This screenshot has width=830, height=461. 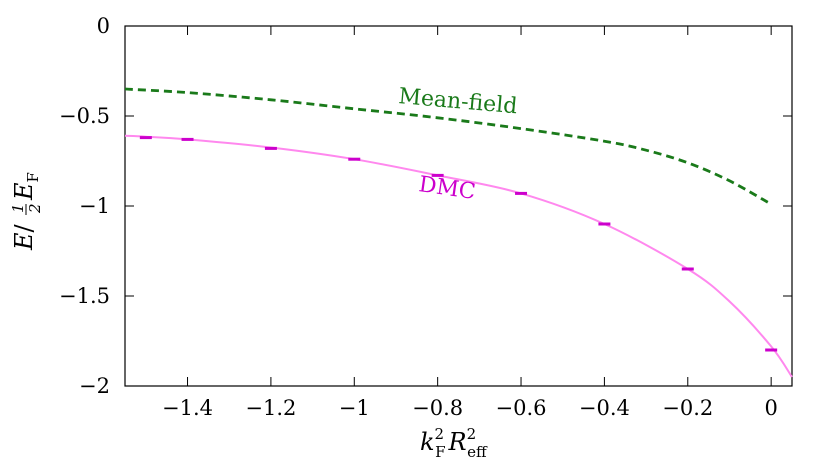 What do you see at coordinates (84, 116) in the screenshot?
I see `y-tick-label: −0.5` at bounding box center [84, 116].